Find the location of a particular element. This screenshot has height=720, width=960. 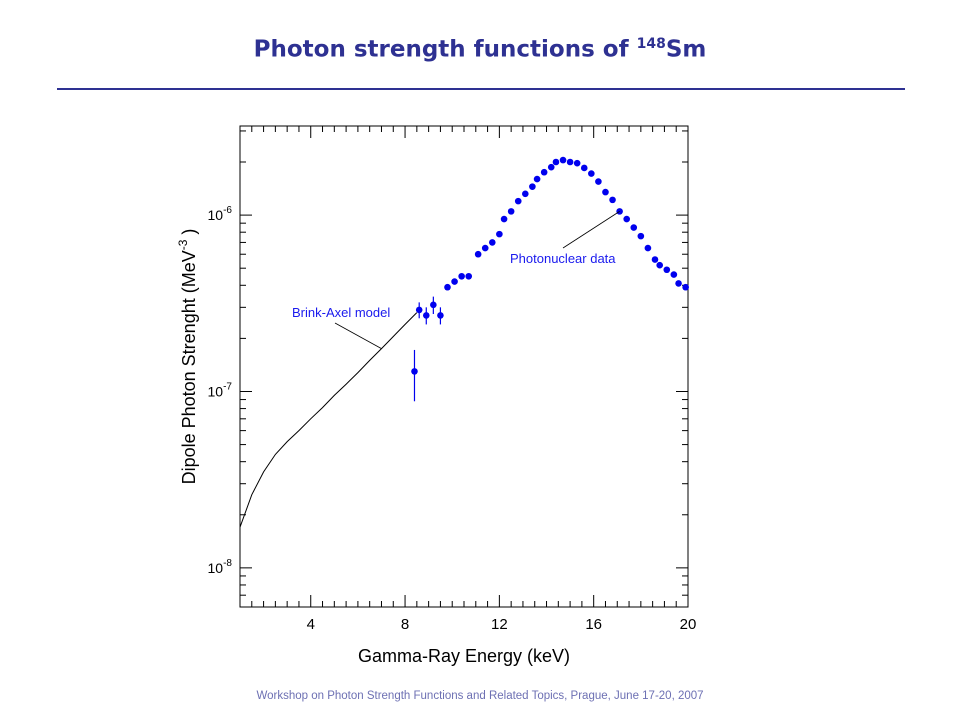

slide-title: Photon strength functions of 148Sm is located at coordinates (480, 49).